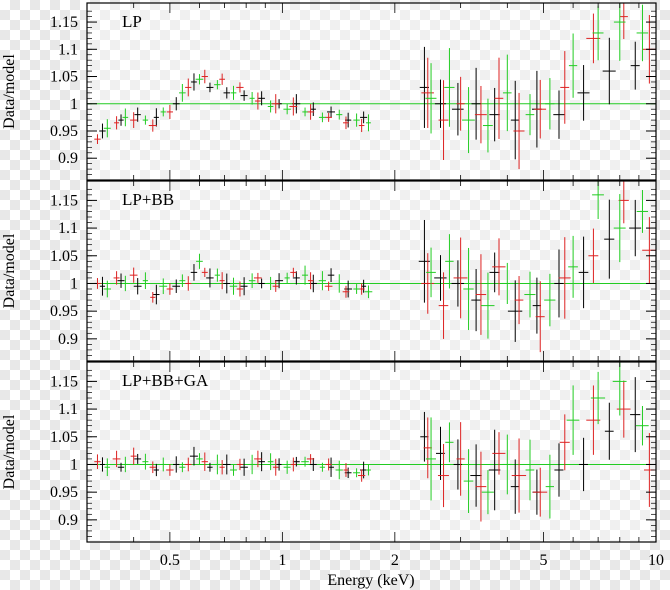 The image size is (670, 590). Describe the element at coordinates (68, 409) in the screenshot. I see `y-tick-label: 1.1` at that location.